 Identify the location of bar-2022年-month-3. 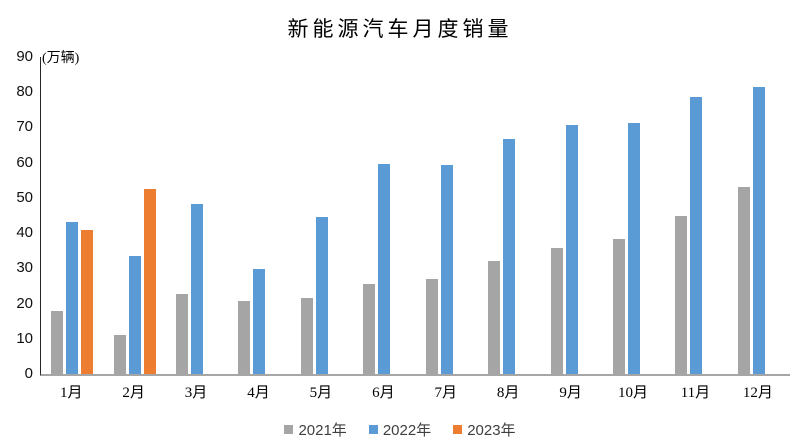
(197, 288).